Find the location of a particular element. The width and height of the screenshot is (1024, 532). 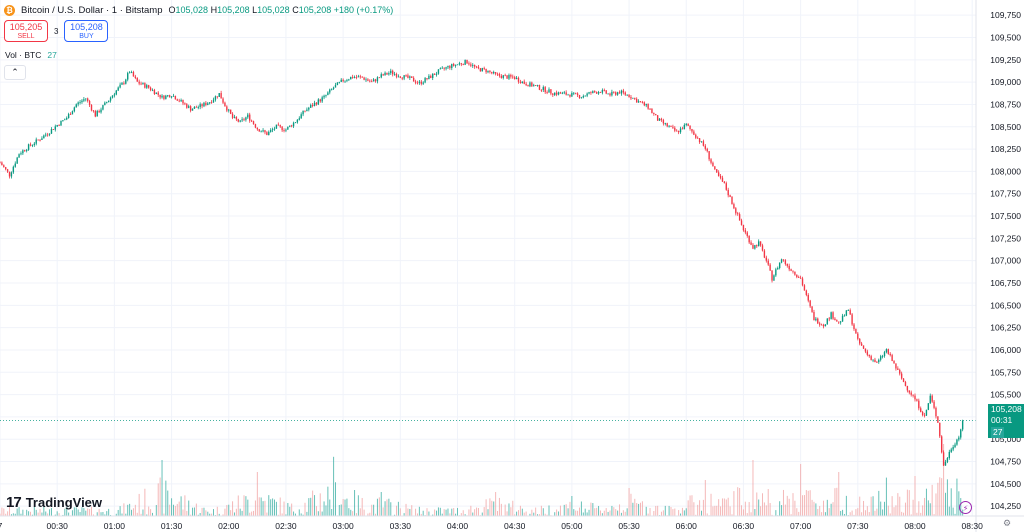

volume-legend: Vol · BTC 27 is located at coordinates (31, 55).